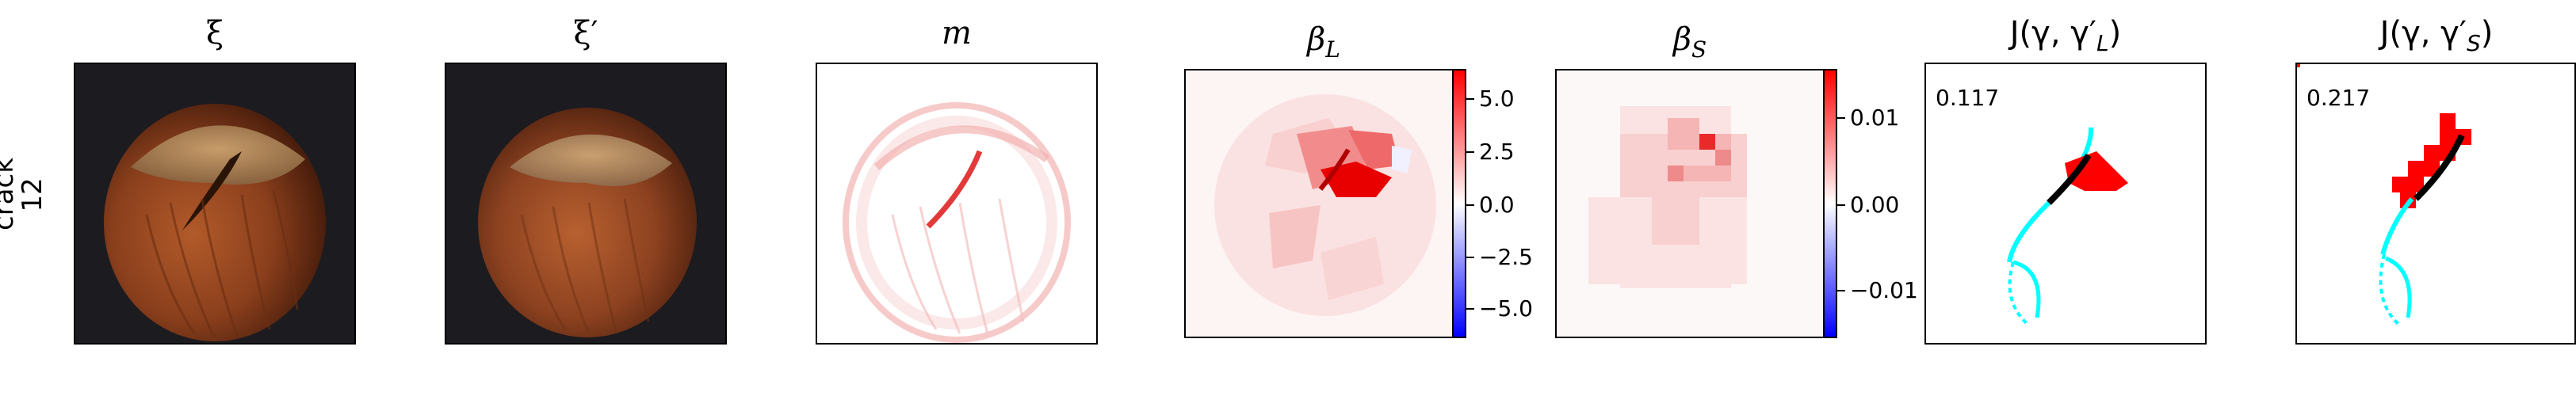 The width and height of the screenshot is (2576, 396). What do you see at coordinates (10, 194) in the screenshot?
I see `row-label-line1: crack` at bounding box center [10, 194].